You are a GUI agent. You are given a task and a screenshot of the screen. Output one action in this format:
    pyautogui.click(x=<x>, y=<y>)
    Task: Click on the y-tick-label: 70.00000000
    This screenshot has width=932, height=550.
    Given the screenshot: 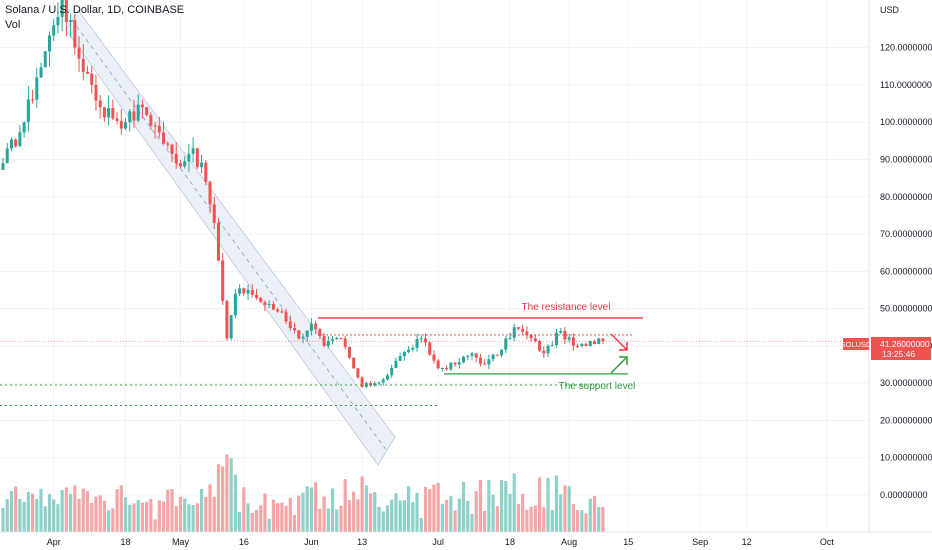 What is the action you would take?
    pyautogui.click(x=906, y=234)
    